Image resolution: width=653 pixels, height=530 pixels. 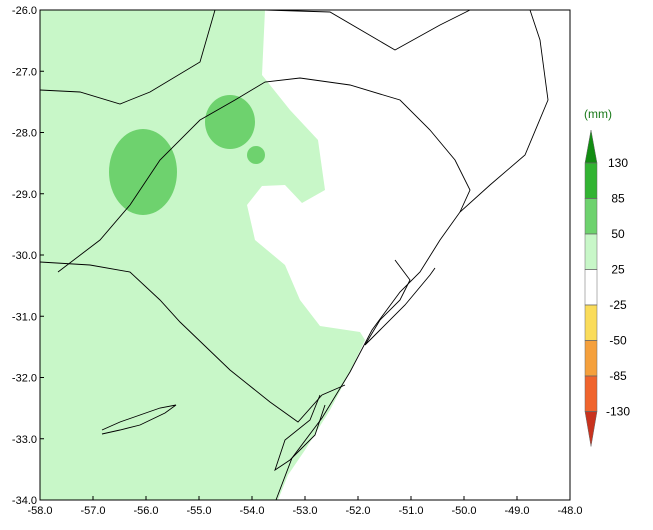 I want to click on x-tick-label: -58.0, so click(x=39, y=511).